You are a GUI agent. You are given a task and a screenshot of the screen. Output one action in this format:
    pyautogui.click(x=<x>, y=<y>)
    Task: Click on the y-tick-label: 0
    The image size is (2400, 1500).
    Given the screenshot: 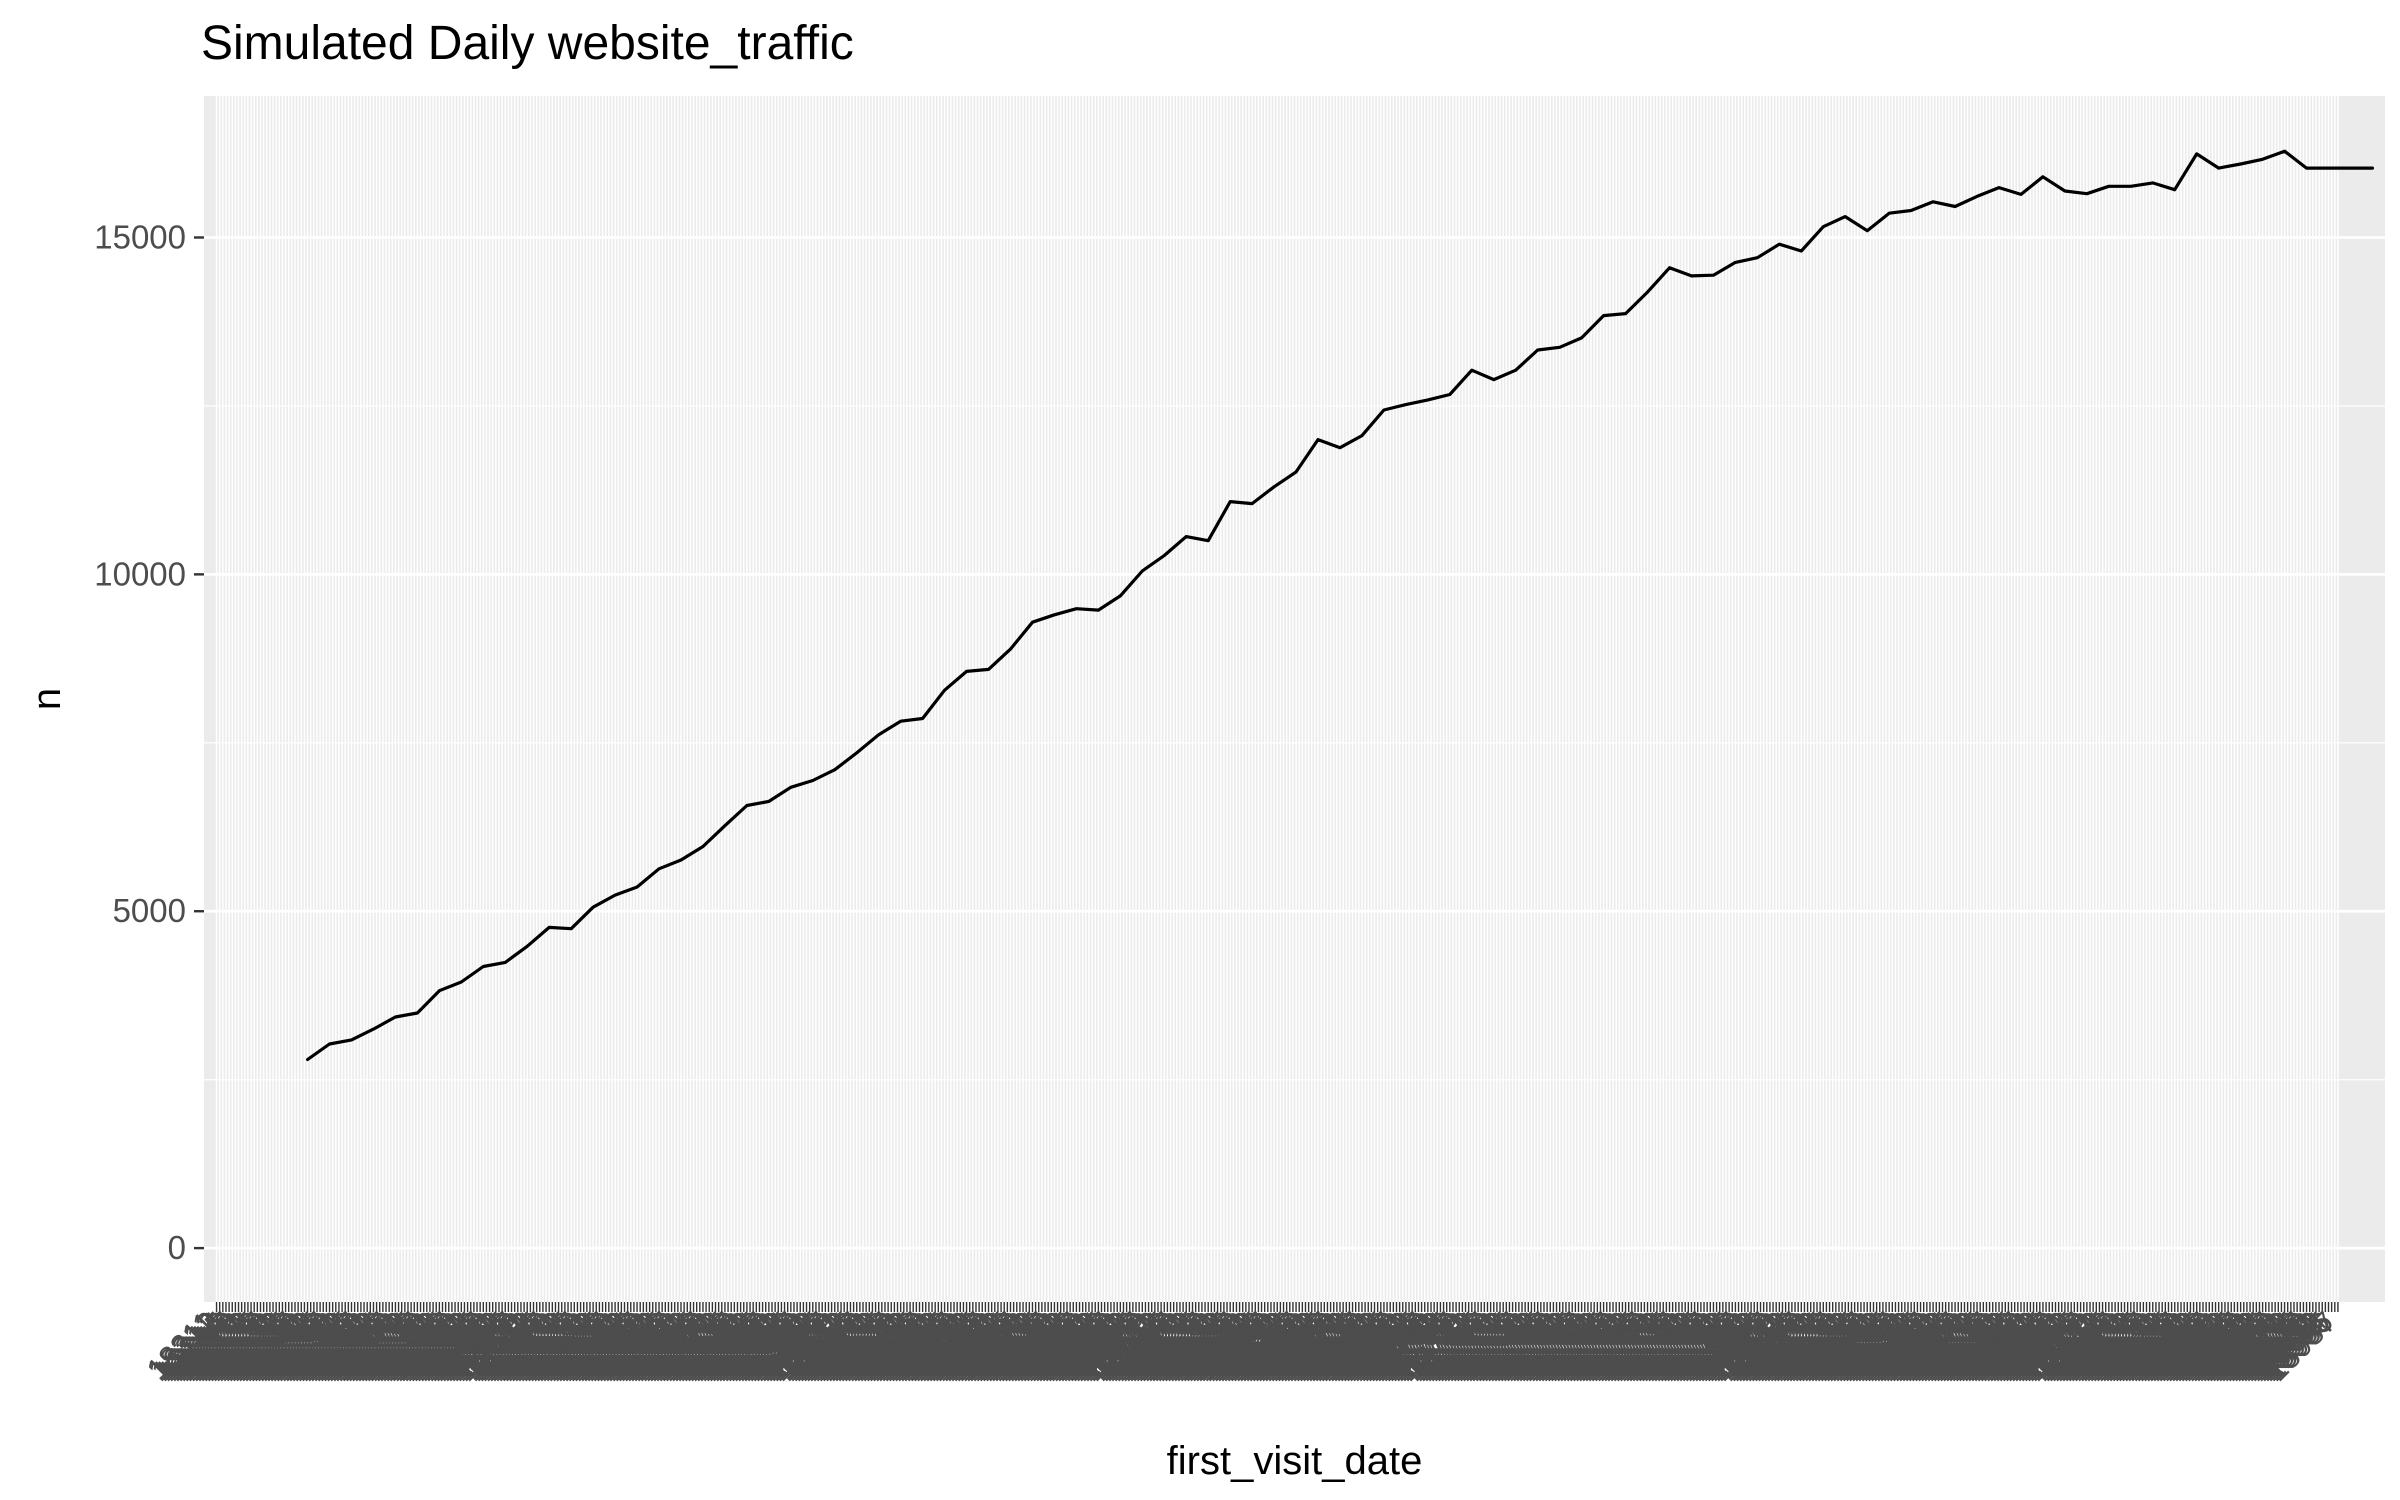 What is the action you would take?
    pyautogui.click(x=177, y=1247)
    